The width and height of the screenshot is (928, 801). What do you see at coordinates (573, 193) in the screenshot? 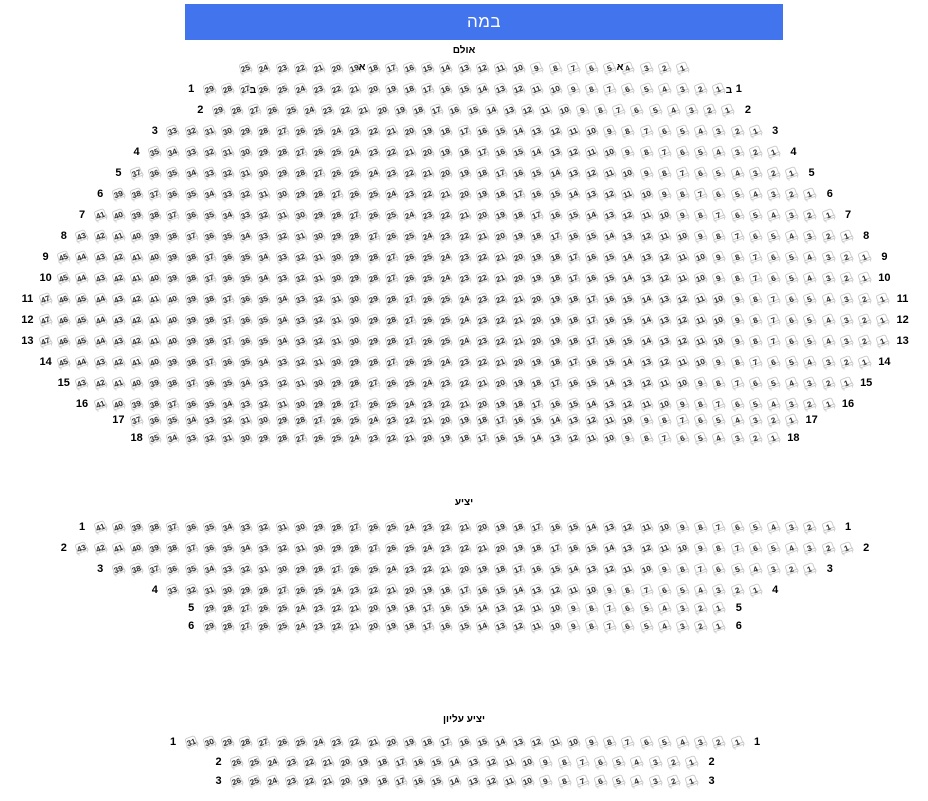
I see `seat: 14` at bounding box center [573, 193].